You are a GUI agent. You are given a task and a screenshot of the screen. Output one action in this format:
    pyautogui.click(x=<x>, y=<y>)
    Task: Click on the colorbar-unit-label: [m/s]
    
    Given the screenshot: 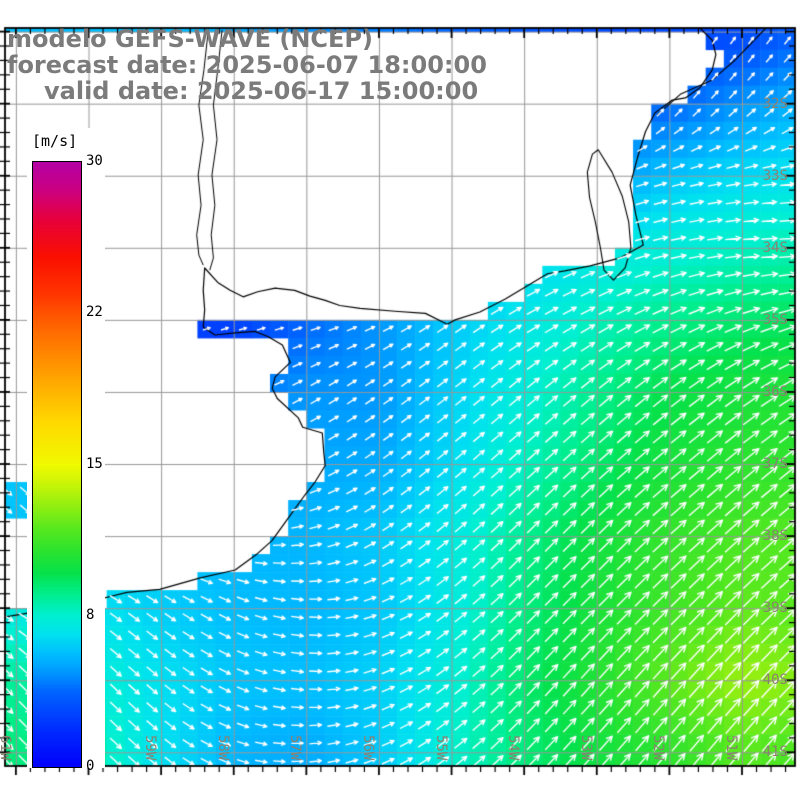 What is the action you would take?
    pyautogui.click(x=55, y=141)
    